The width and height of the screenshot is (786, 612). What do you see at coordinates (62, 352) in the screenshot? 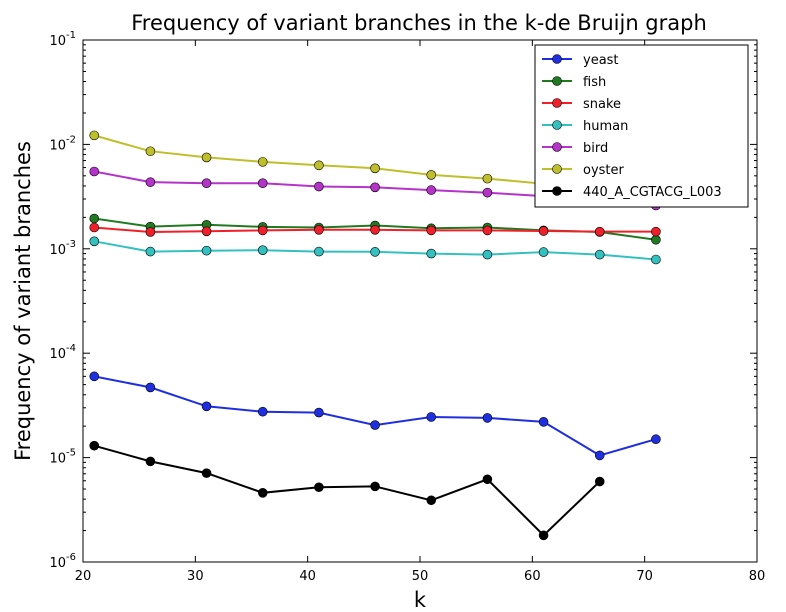
I see `y-tick-label: 10⁻⁴` at bounding box center [62, 352].